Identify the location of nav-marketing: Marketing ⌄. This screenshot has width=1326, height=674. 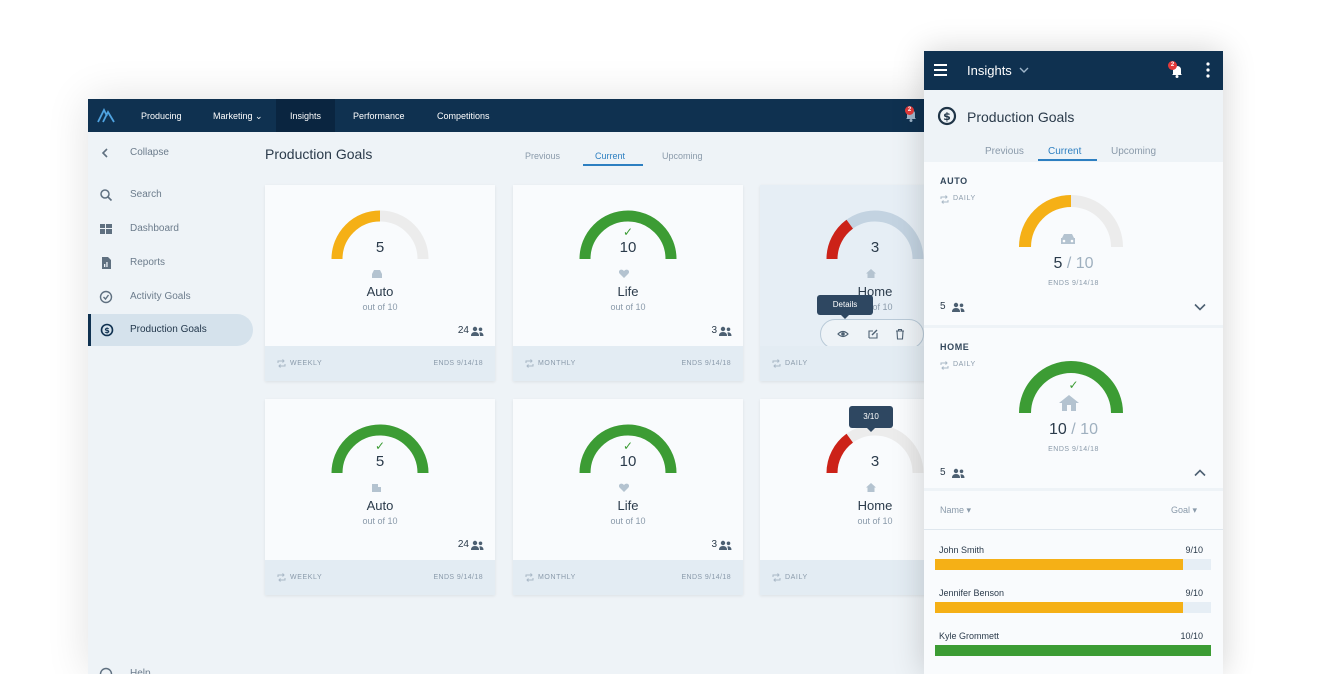
(238, 115).